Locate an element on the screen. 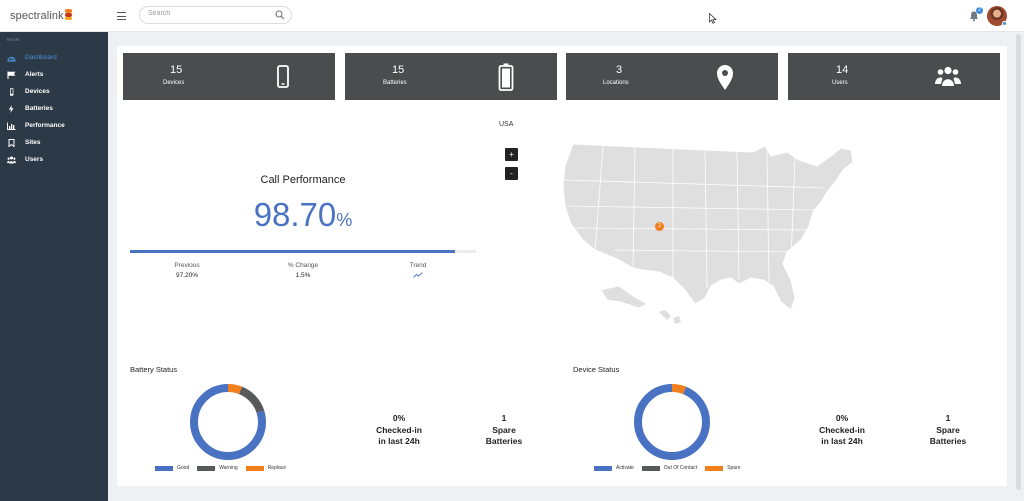 This screenshot has height=501, width=1024. sidebar-item-performance: Performance is located at coordinates (54, 126).